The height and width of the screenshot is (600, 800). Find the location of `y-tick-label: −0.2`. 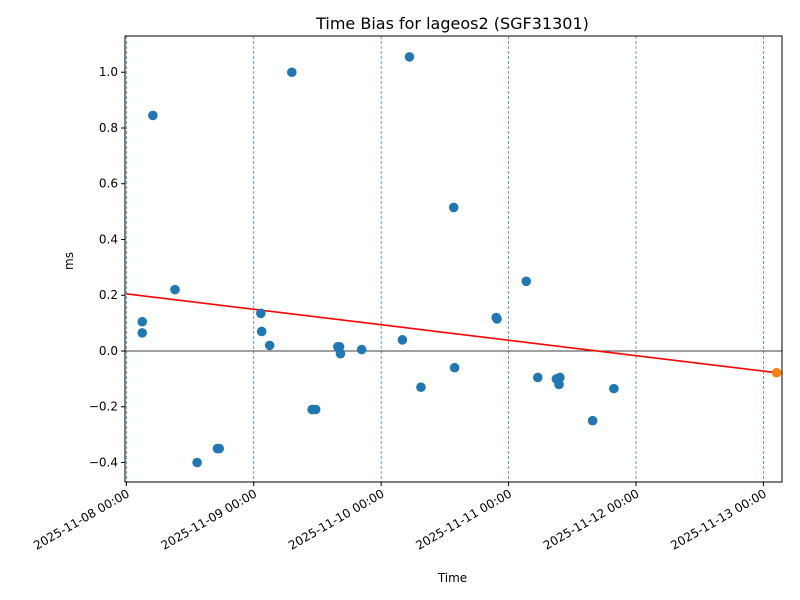

y-tick-label: −0.2 is located at coordinates (103, 407).